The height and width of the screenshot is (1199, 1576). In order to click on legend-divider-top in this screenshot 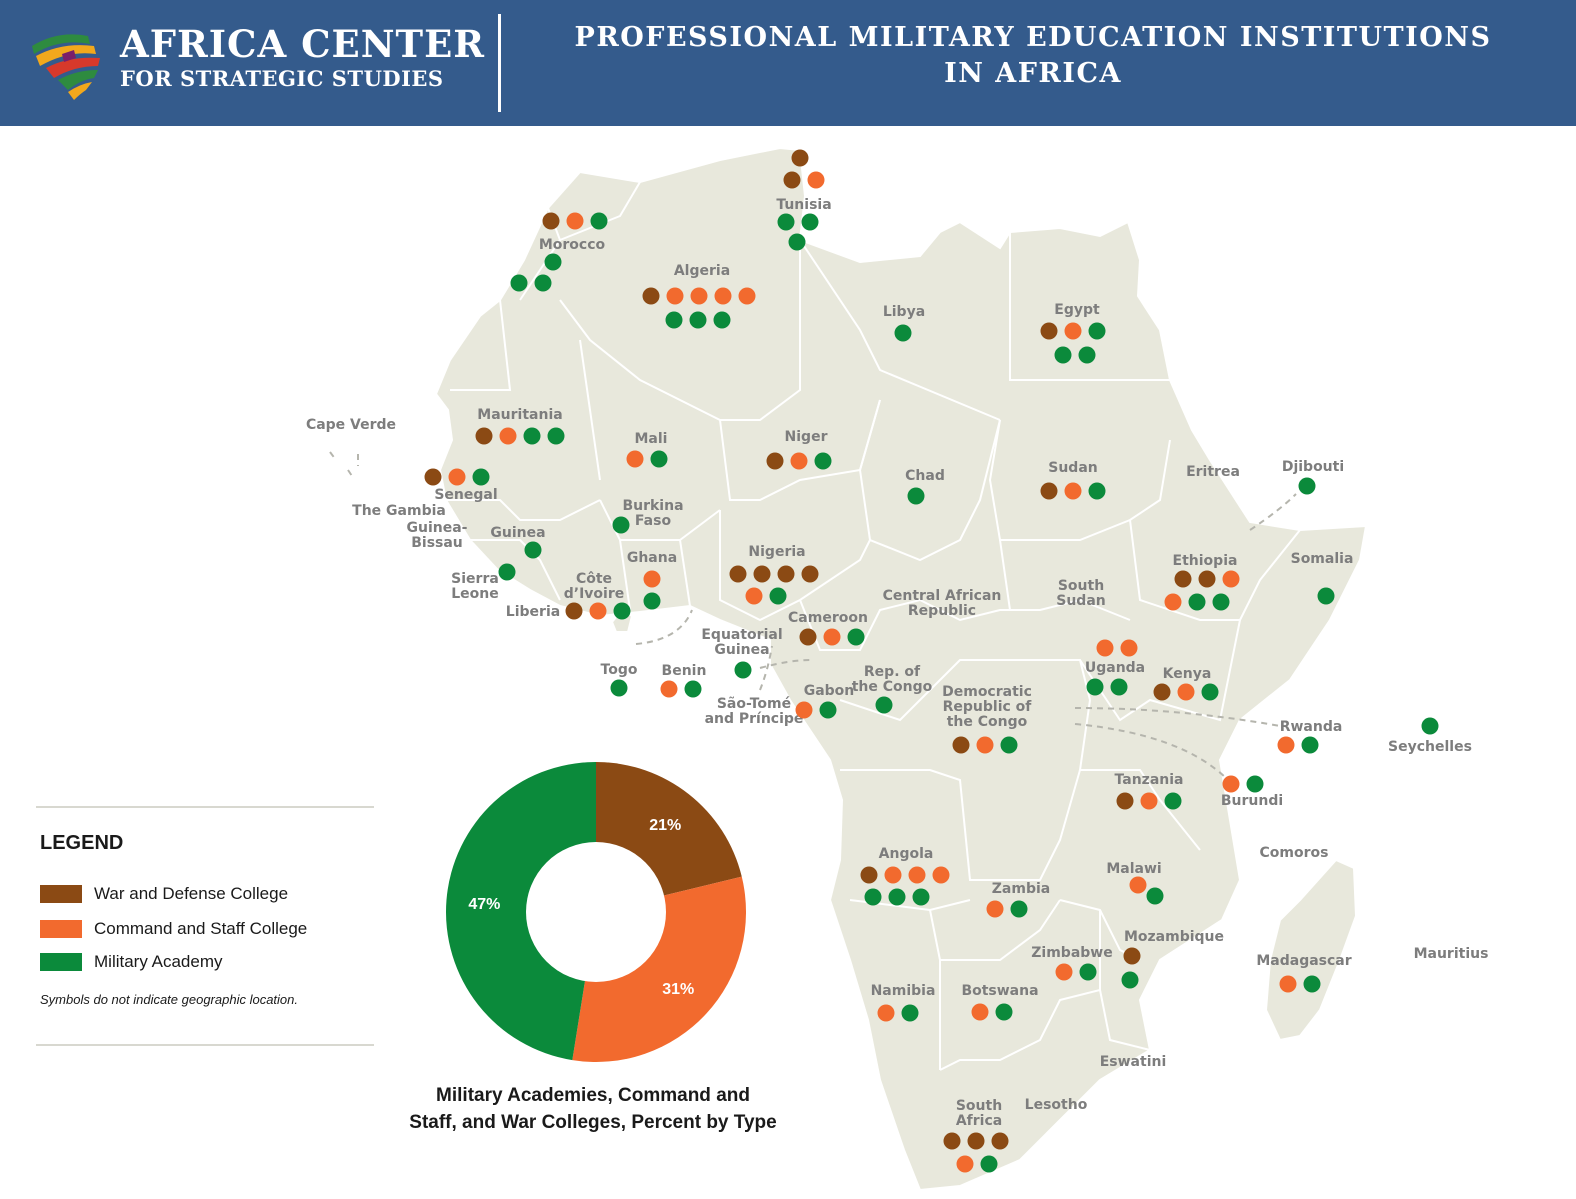, I will do `click(205, 807)`.